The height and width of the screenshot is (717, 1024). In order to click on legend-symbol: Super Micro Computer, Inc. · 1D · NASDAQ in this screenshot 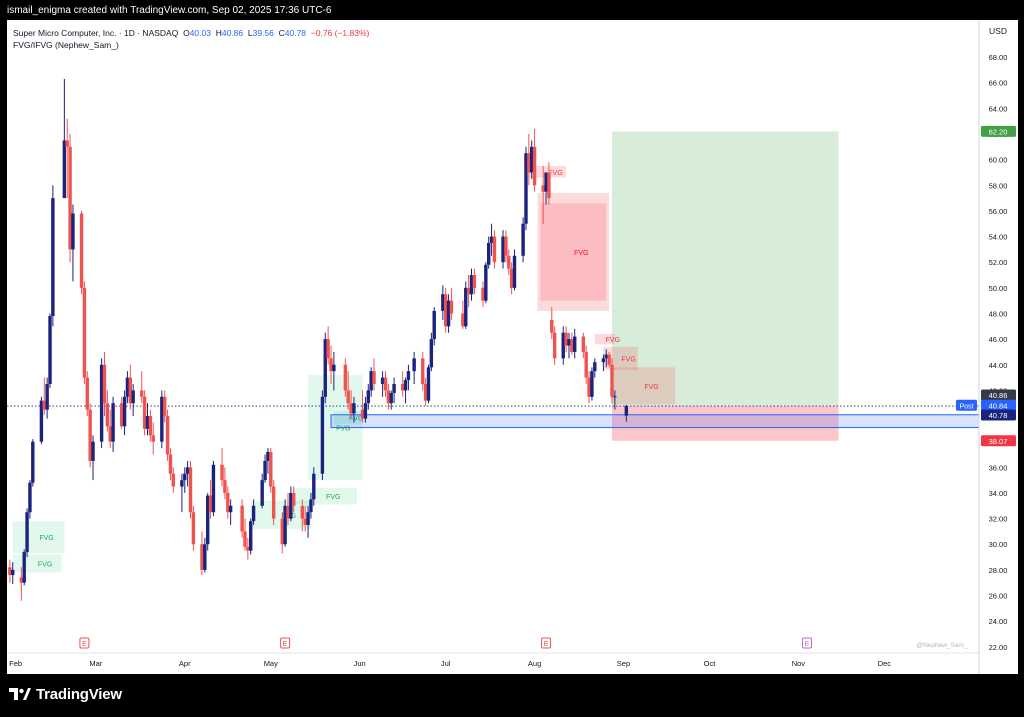, I will do `click(96, 33)`.